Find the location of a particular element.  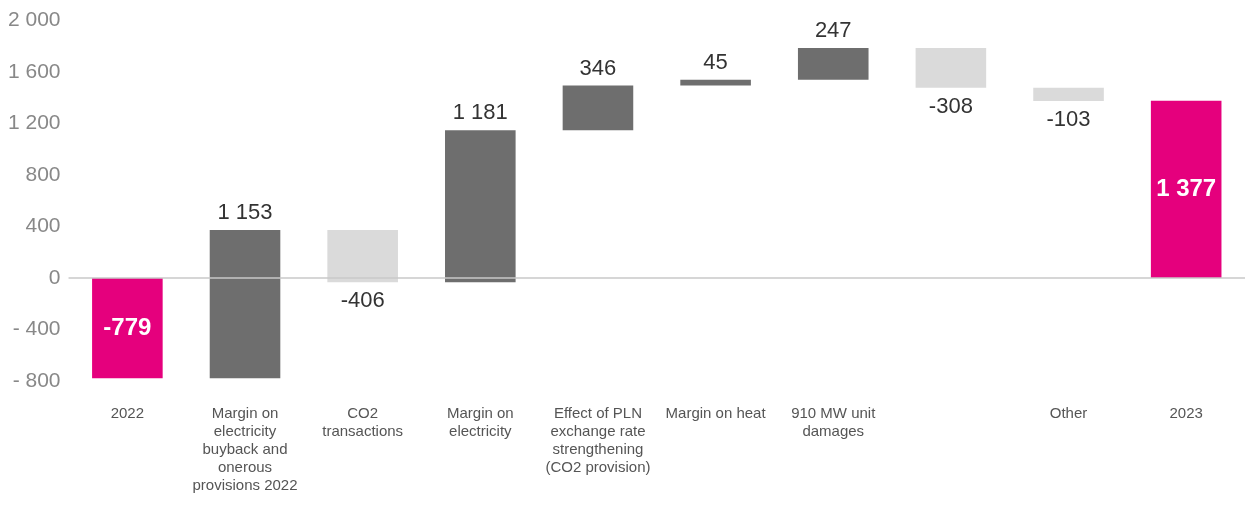

data-label: 346 is located at coordinates (598, 67).